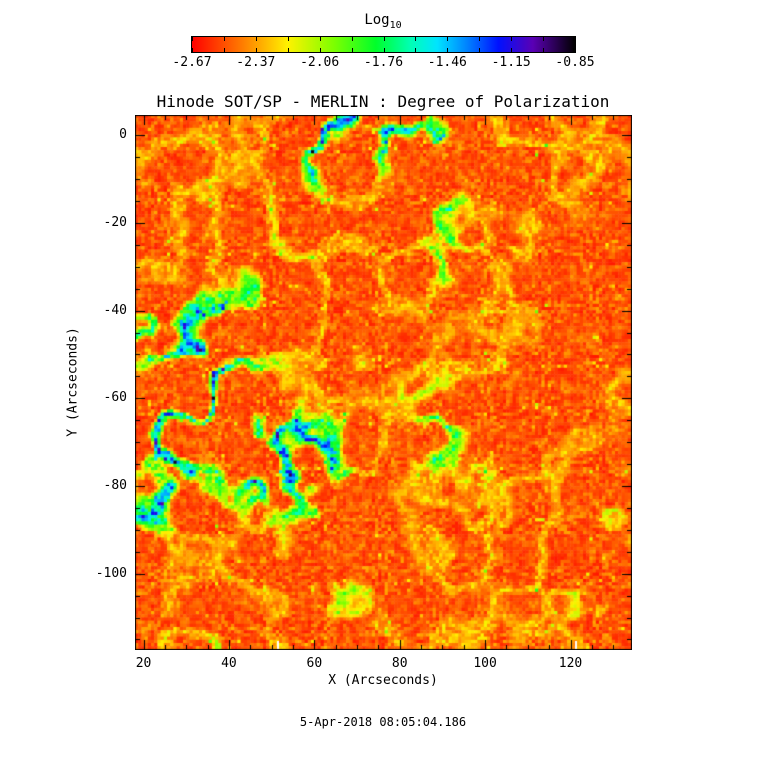  I want to click on x-axis-label: X (Arcseconds), so click(383, 680).